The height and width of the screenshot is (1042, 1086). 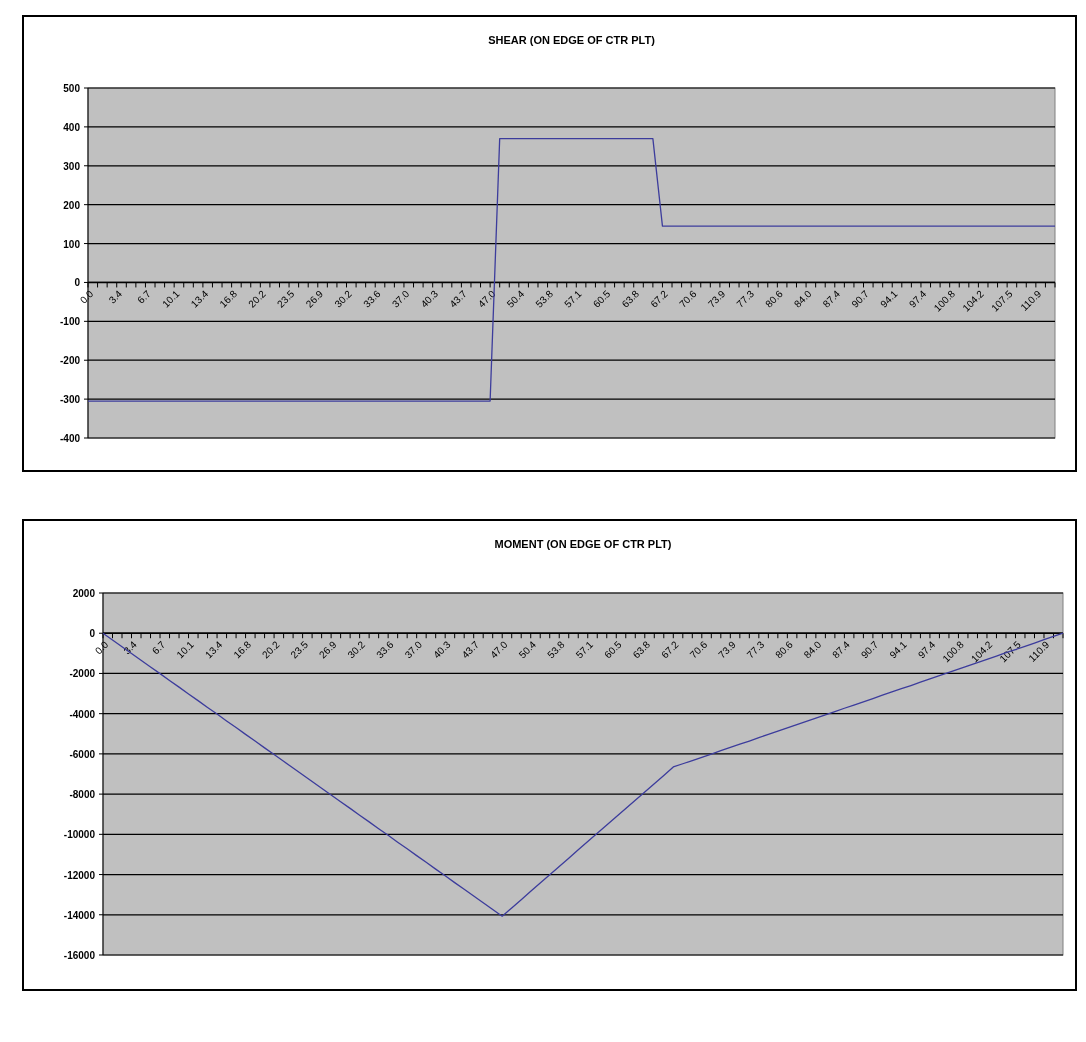 What do you see at coordinates (556, 649) in the screenshot?
I see `x-tick-label: 53.8` at bounding box center [556, 649].